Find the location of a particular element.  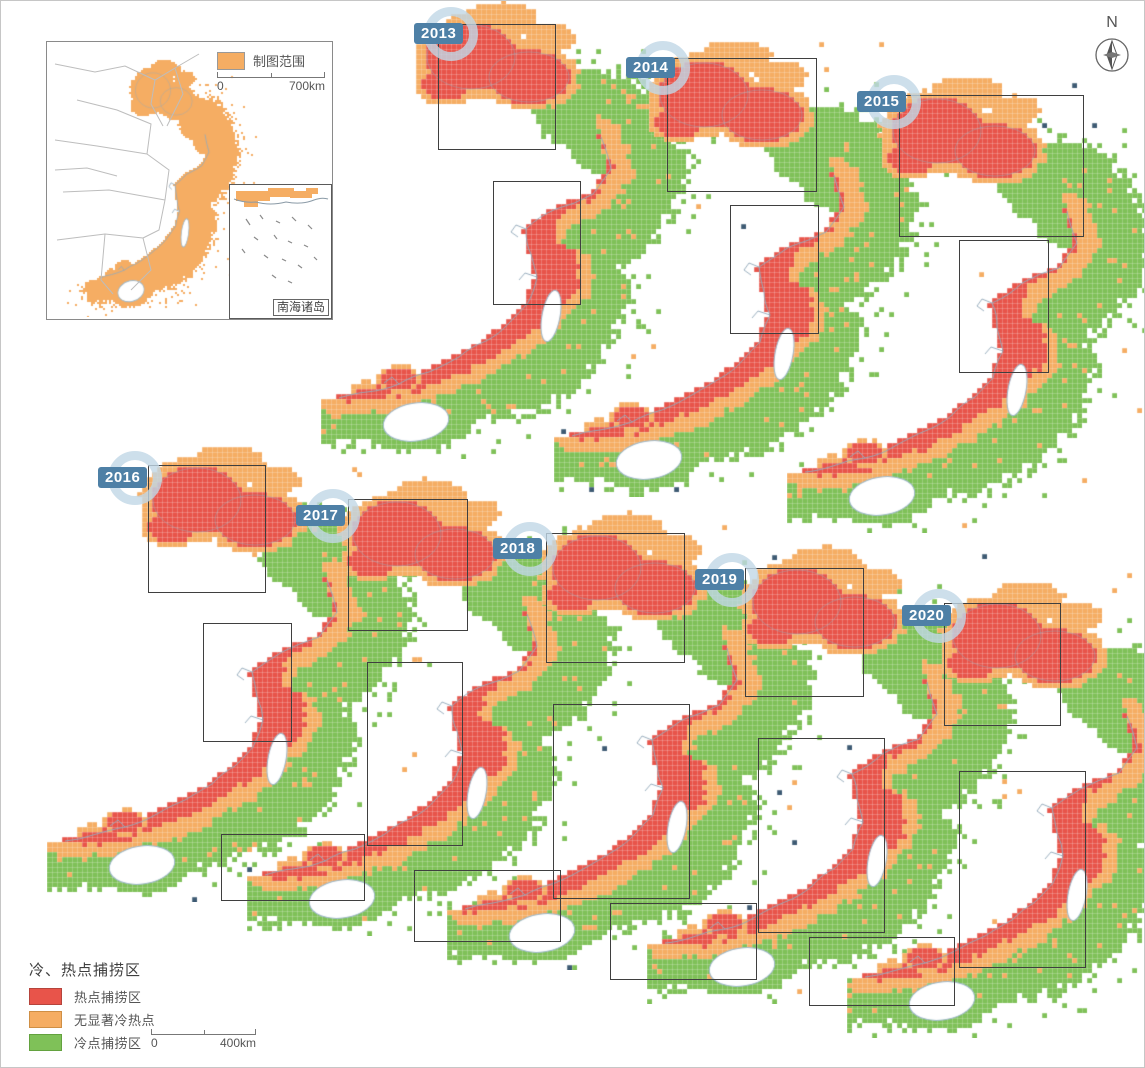

hotspot-swatch is located at coordinates (45, 996).